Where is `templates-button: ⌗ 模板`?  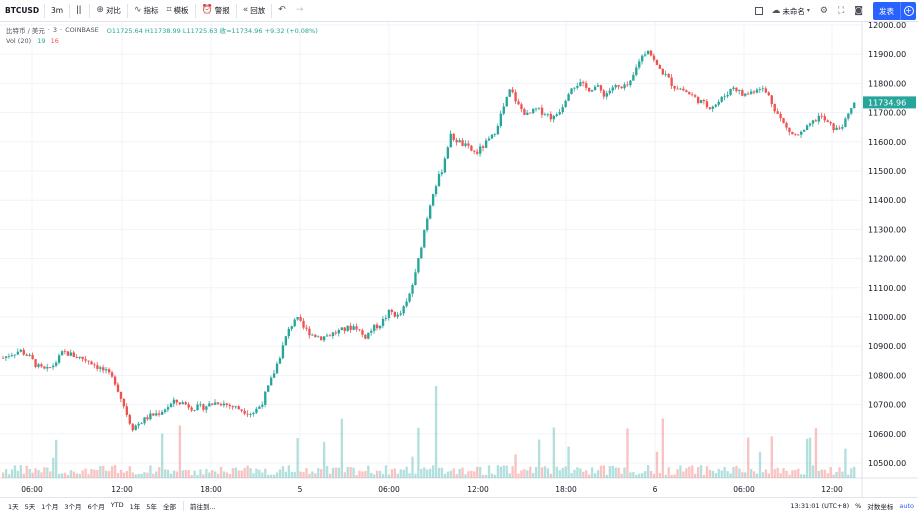 templates-button: ⌗ 模板 is located at coordinates (177, 11).